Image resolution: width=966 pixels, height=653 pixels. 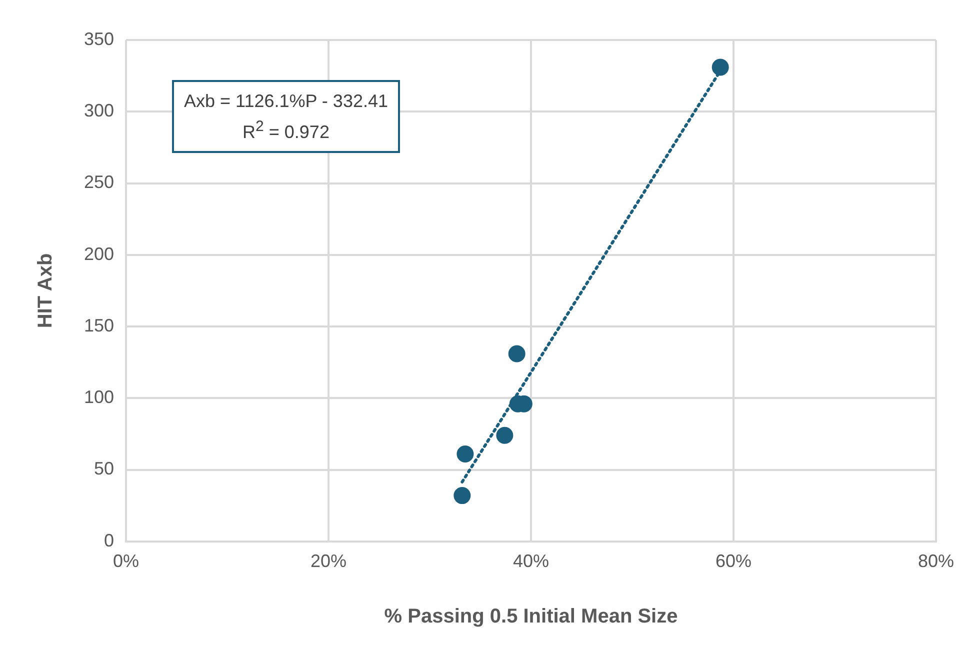 What do you see at coordinates (45, 290) in the screenshot?
I see `y-axis-title: HIT Axb` at bounding box center [45, 290].